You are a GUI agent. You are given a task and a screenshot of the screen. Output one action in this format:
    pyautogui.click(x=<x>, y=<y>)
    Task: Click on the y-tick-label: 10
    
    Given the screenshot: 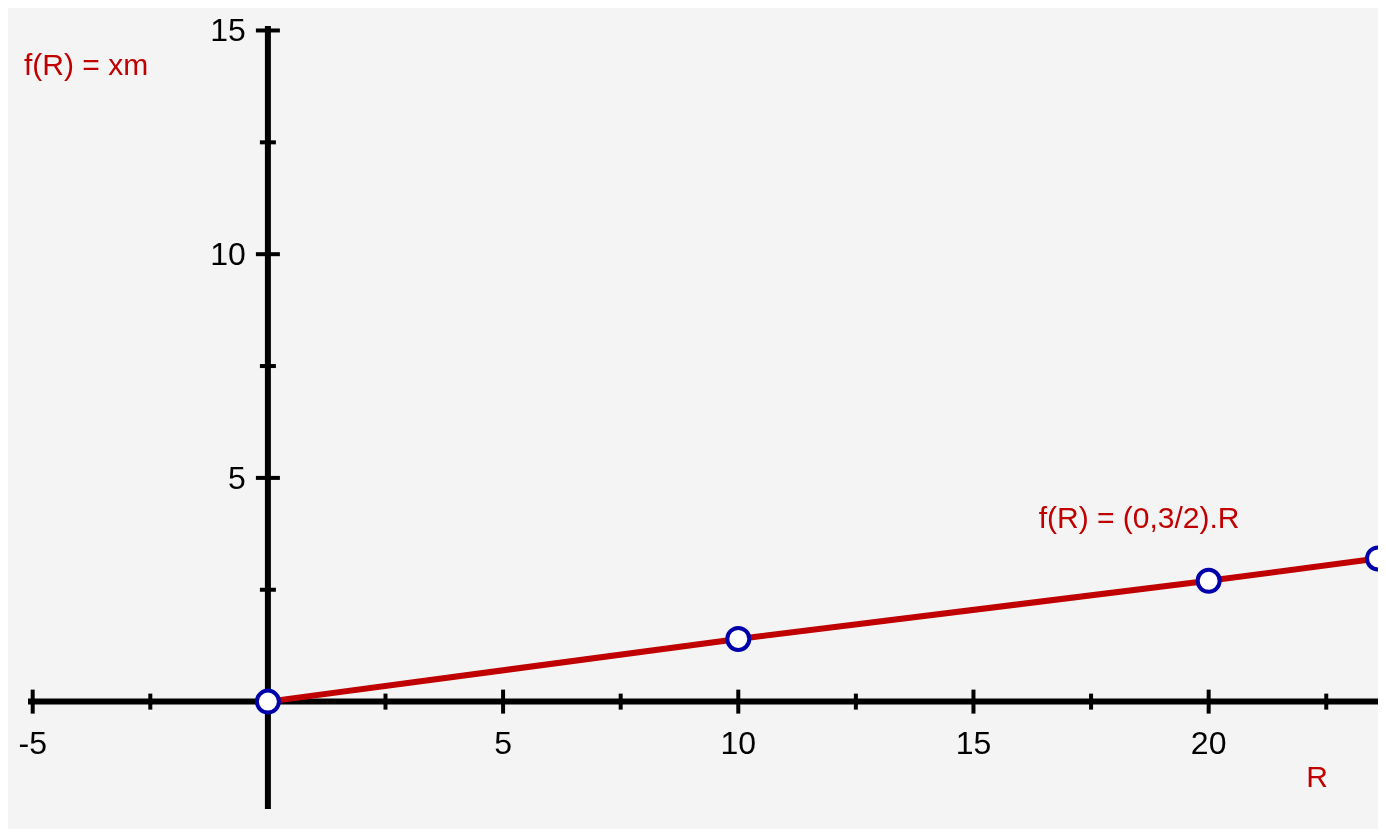 What is the action you would take?
    pyautogui.click(x=228, y=254)
    